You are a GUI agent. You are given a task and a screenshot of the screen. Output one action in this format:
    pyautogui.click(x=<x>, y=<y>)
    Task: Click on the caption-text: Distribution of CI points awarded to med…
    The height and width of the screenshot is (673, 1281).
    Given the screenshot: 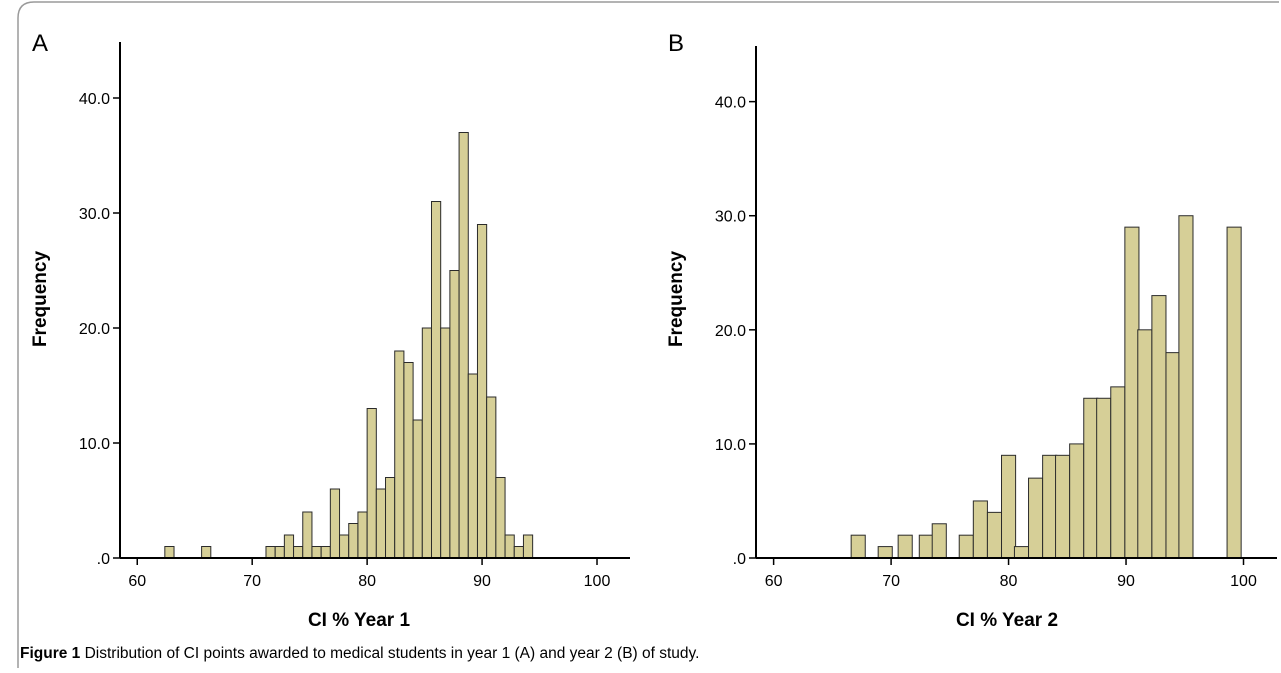 What is the action you would take?
    pyautogui.click(x=392, y=653)
    